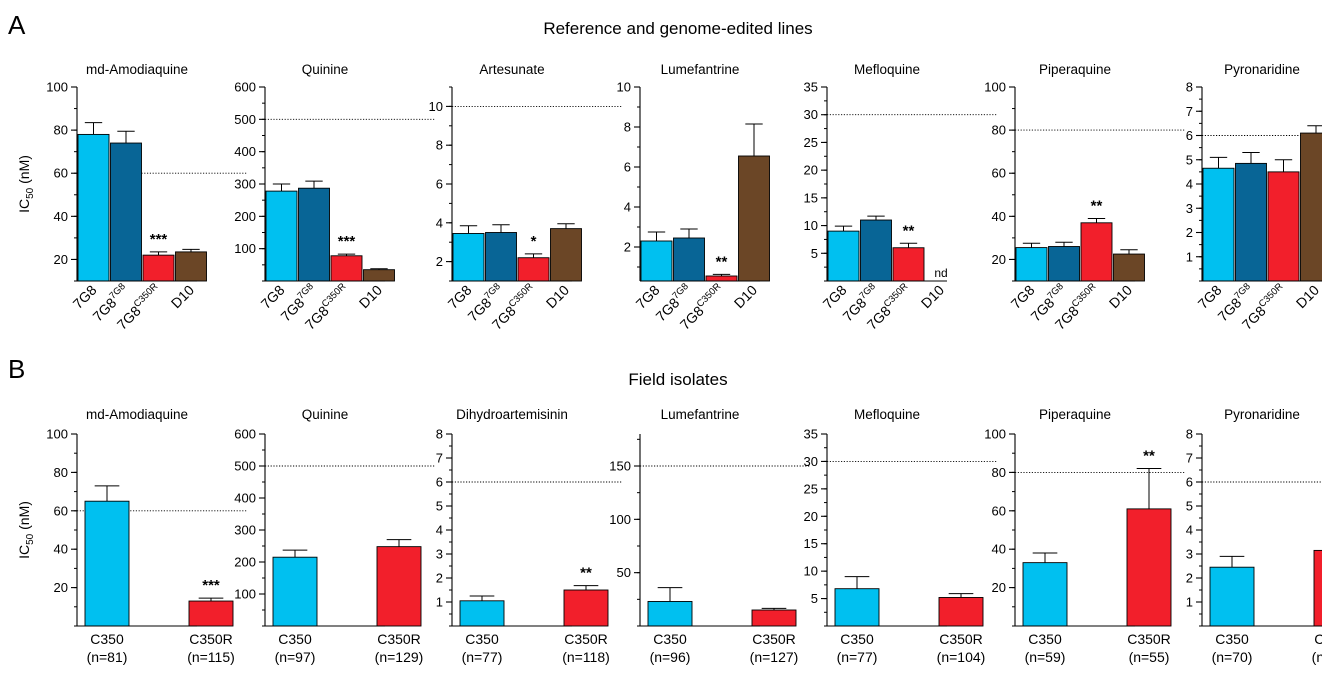 Image resolution: width=1322 pixels, height=679 pixels. Describe the element at coordinates (811, 87) in the screenshot. I see `y-tick-label: 35` at that location.